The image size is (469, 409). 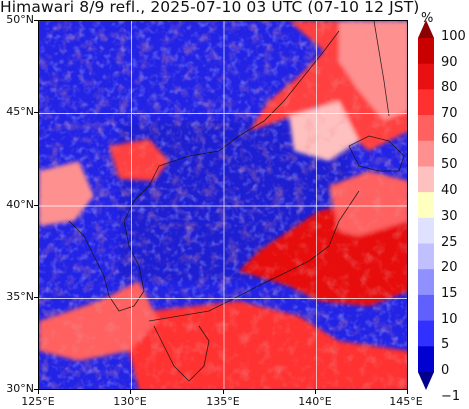 What do you see at coordinates (445, 370) in the screenshot?
I see `colorbar-tick-label: 0` at bounding box center [445, 370].